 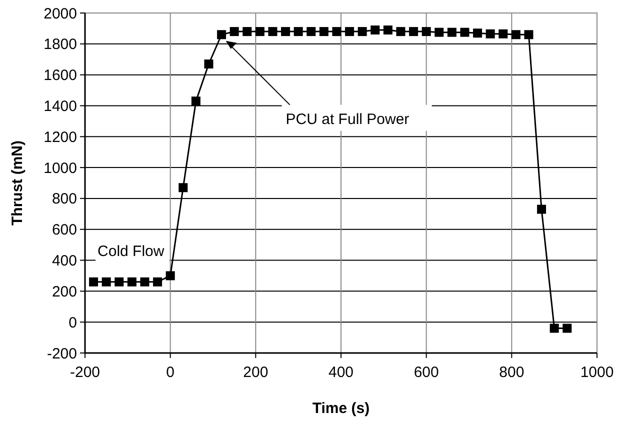 I want to click on x-tick-label: 1000, so click(x=597, y=372).